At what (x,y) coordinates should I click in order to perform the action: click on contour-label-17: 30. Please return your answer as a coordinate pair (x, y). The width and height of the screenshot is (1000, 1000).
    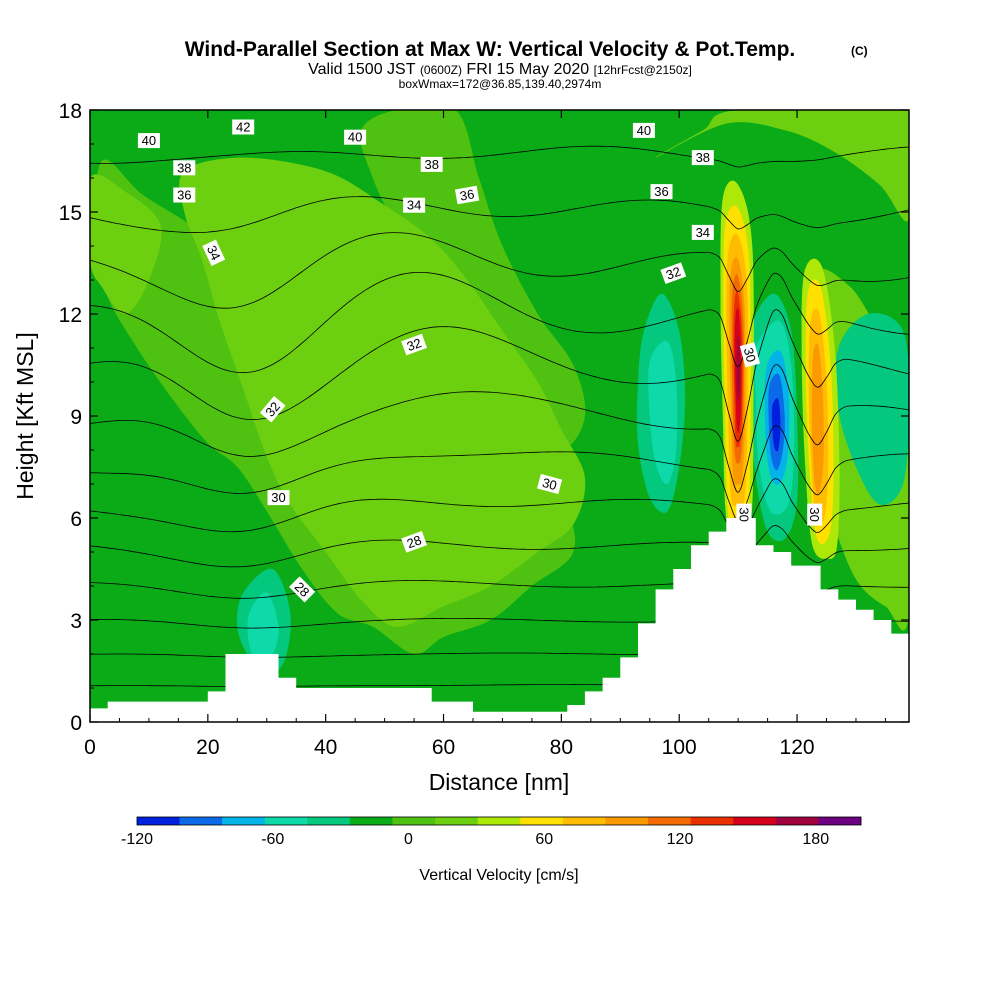
    Looking at the image, I should click on (550, 484).